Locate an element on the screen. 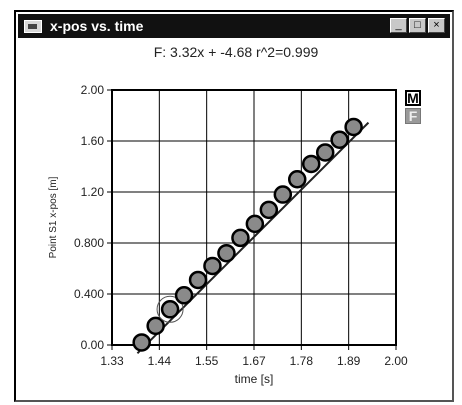  y-tick-label: 0.800 is located at coordinates (89, 243).